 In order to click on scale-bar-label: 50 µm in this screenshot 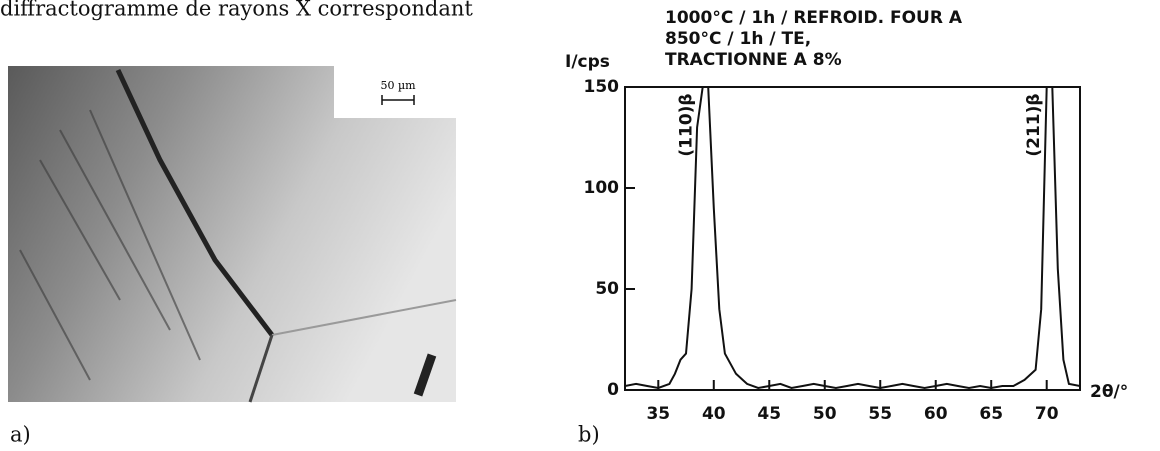, I will do `click(398, 85)`.